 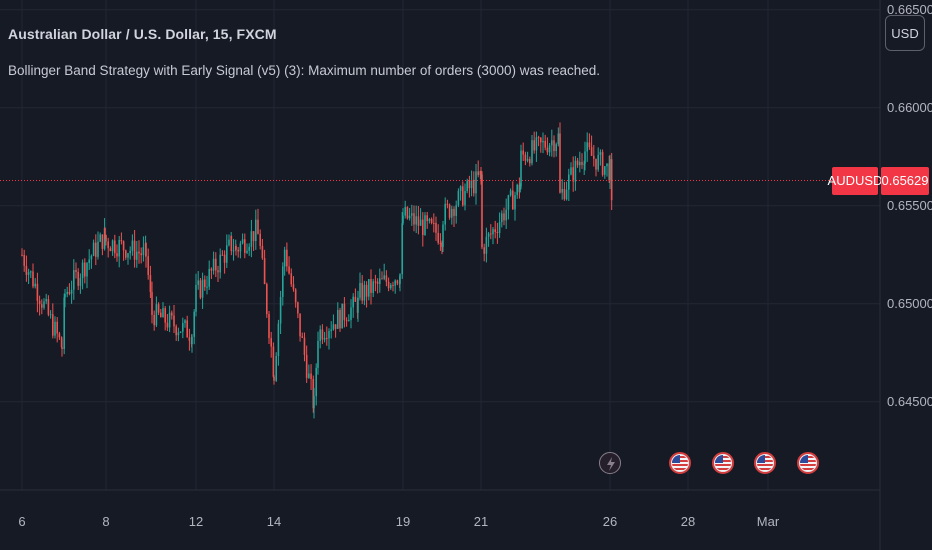 What do you see at coordinates (905, 33) in the screenshot?
I see `currency-button: USD` at bounding box center [905, 33].